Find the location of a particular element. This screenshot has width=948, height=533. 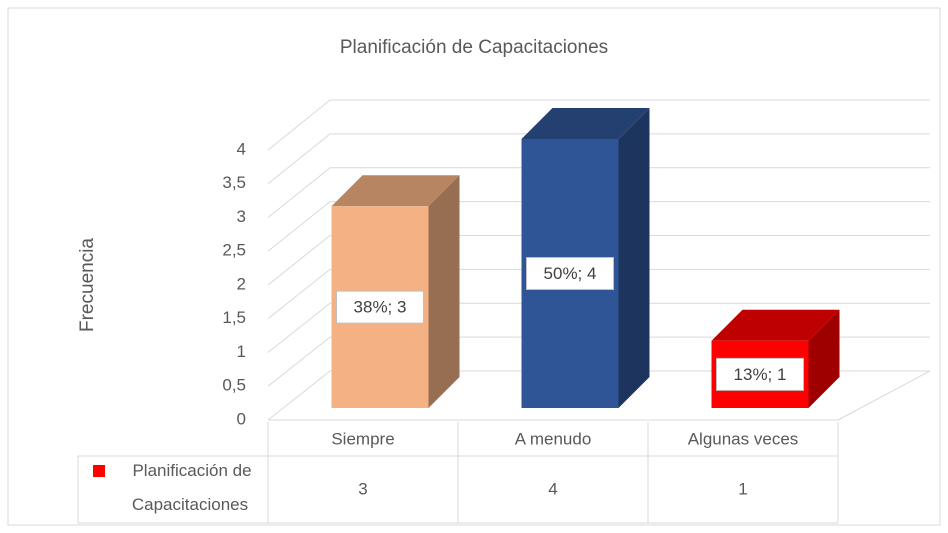

table-value: 1 is located at coordinates (742, 488).